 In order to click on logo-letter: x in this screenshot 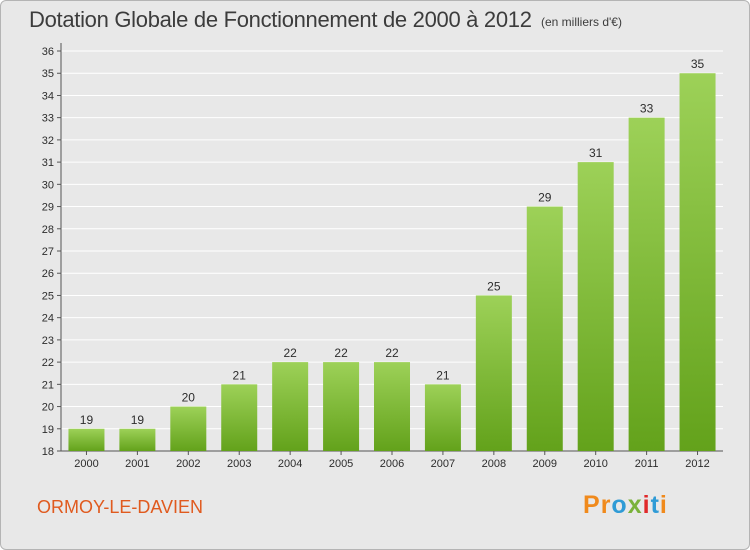, I will do `click(635, 505)`.